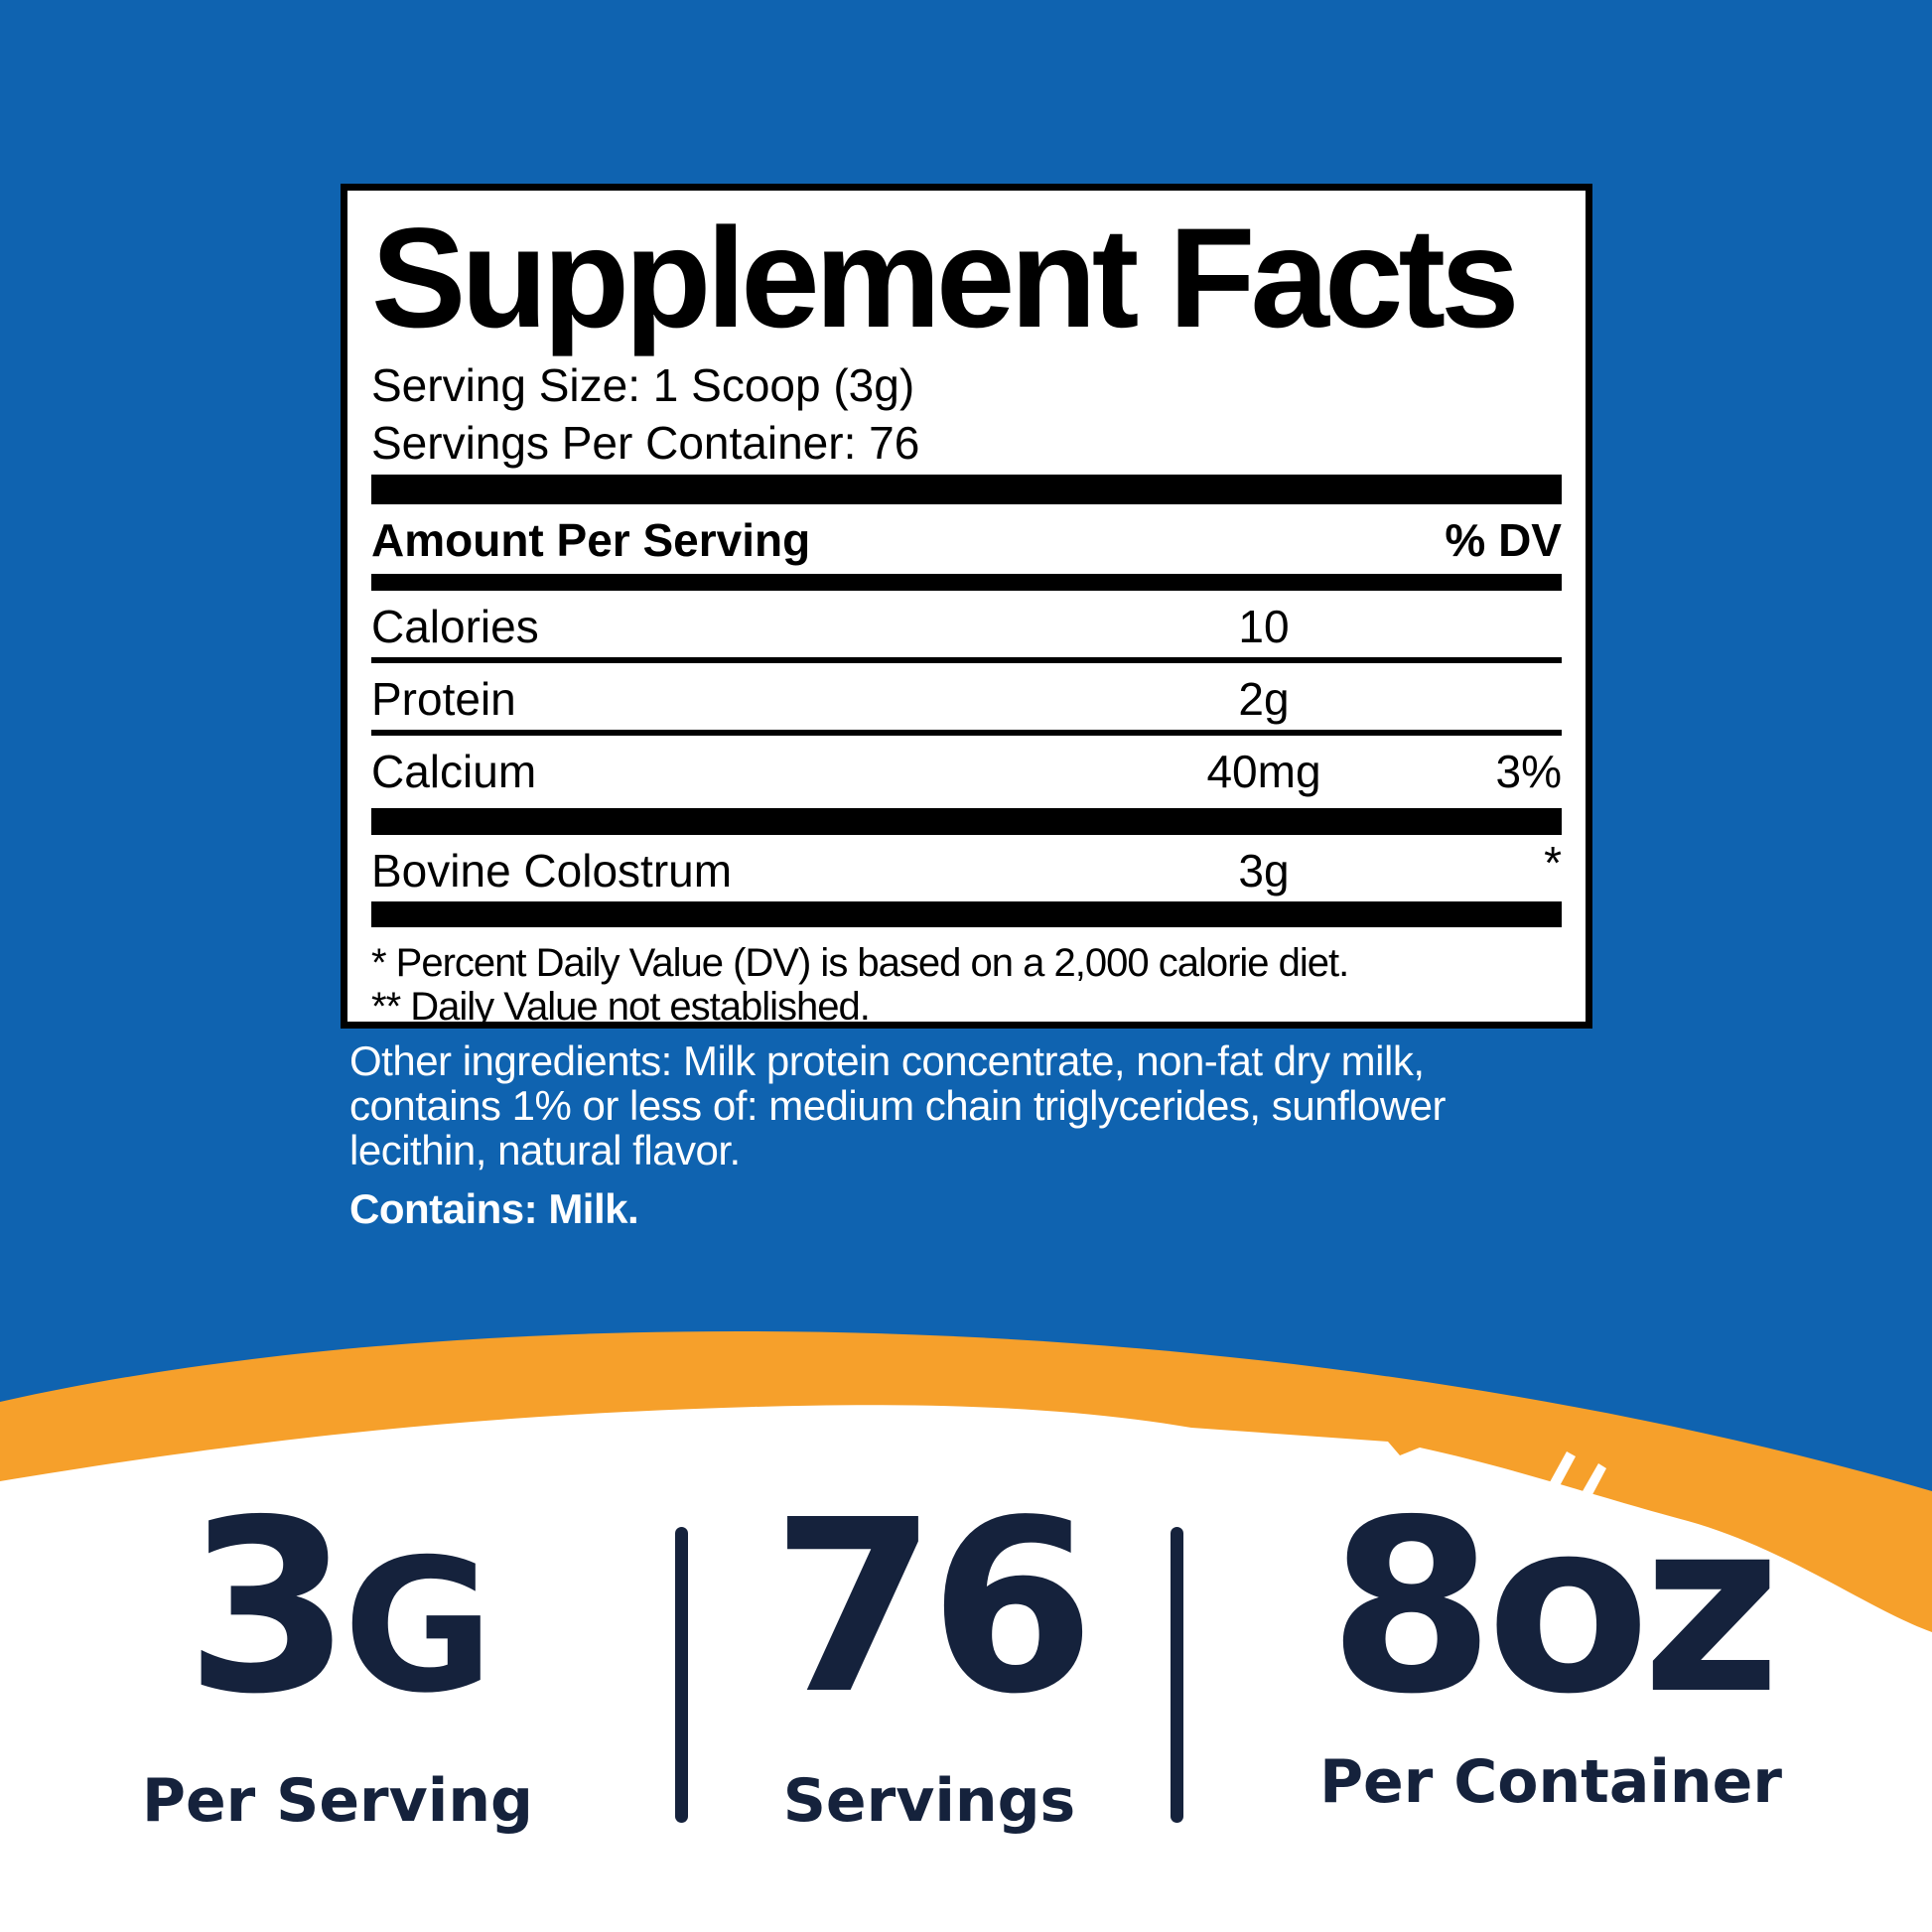  Describe the element at coordinates (967, 539) in the screenshot. I see `table-header-row: Amount Per Serving % DV` at that location.